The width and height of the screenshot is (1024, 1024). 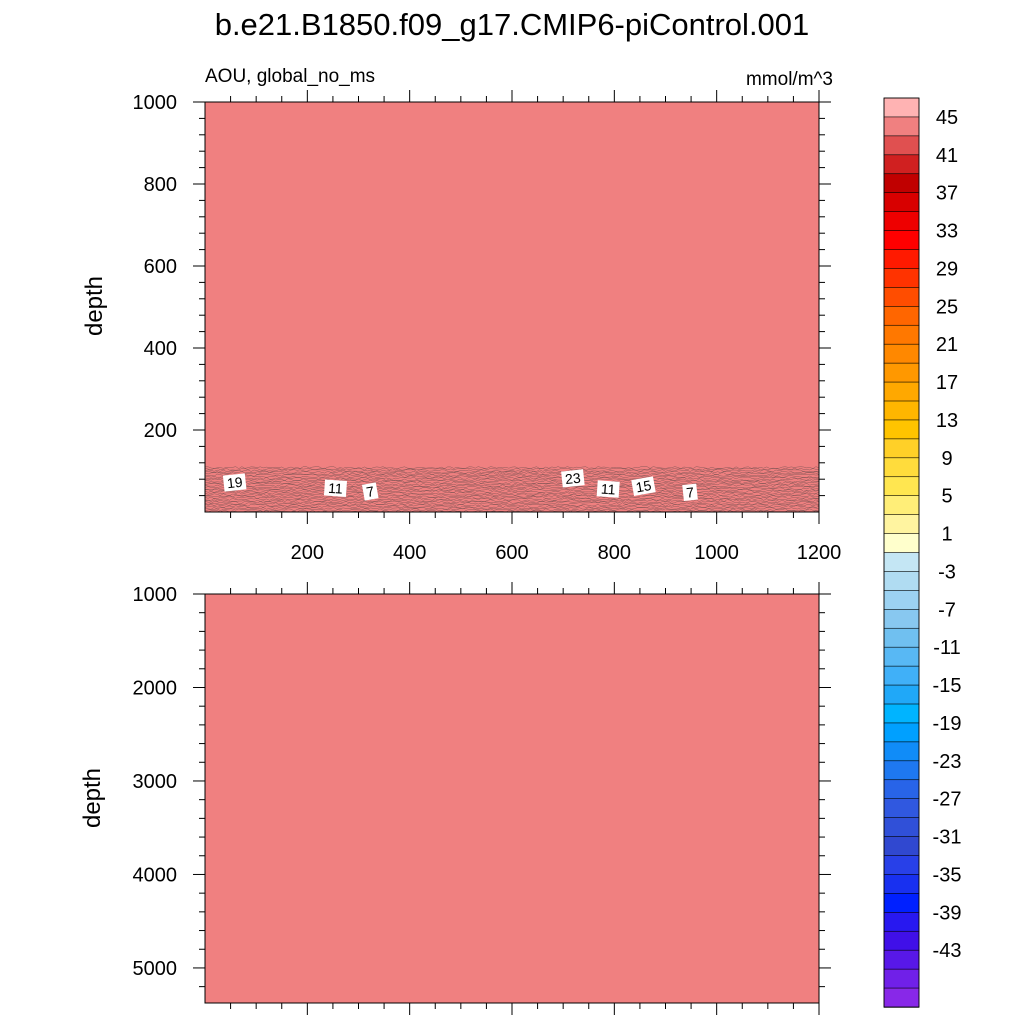 What do you see at coordinates (947, 307) in the screenshot?
I see `colorbar-label: 25` at bounding box center [947, 307].